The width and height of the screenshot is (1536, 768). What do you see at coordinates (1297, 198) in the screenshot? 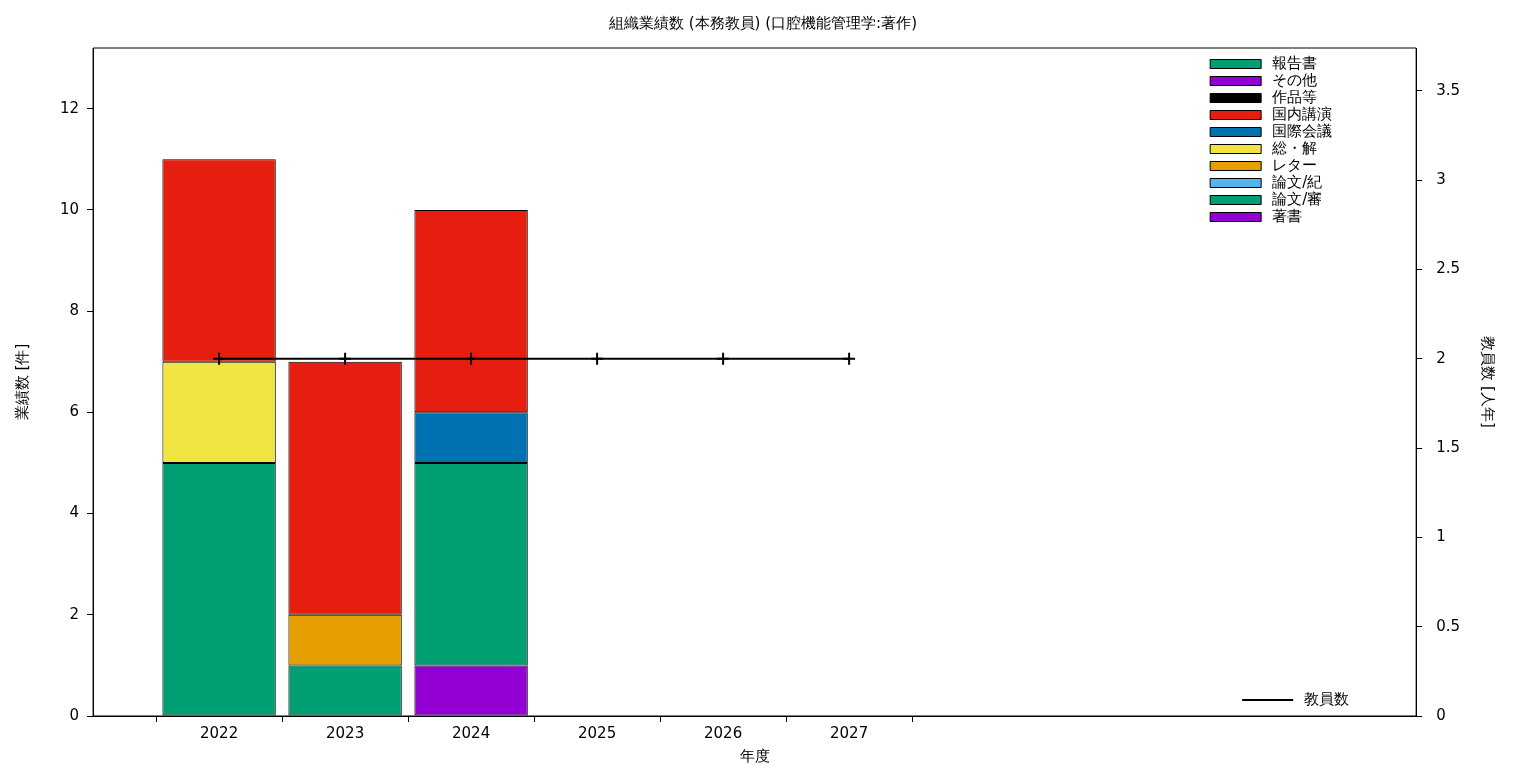
I see `legend-label: 論文/審` at bounding box center [1297, 198].